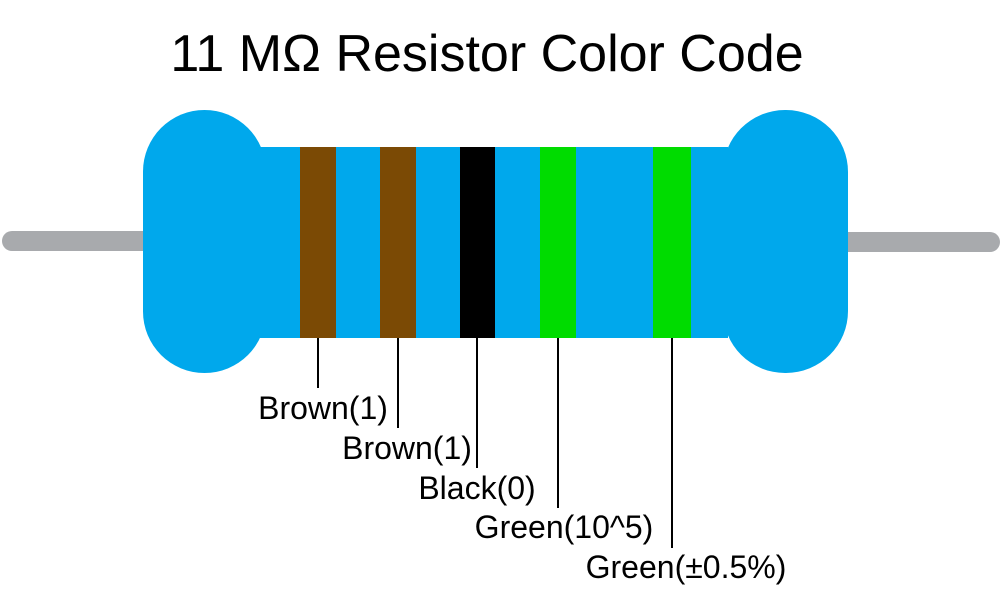  I want to click on band-label-5: Green(±0.5%), so click(686, 567).